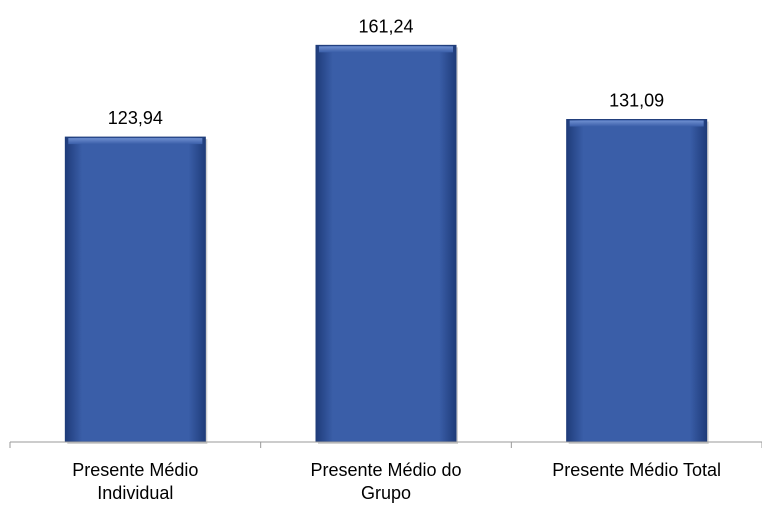 This screenshot has height=506, width=762. Describe the element at coordinates (385, 481) in the screenshot. I see `category-label: Presente Médio do Grupo` at that location.